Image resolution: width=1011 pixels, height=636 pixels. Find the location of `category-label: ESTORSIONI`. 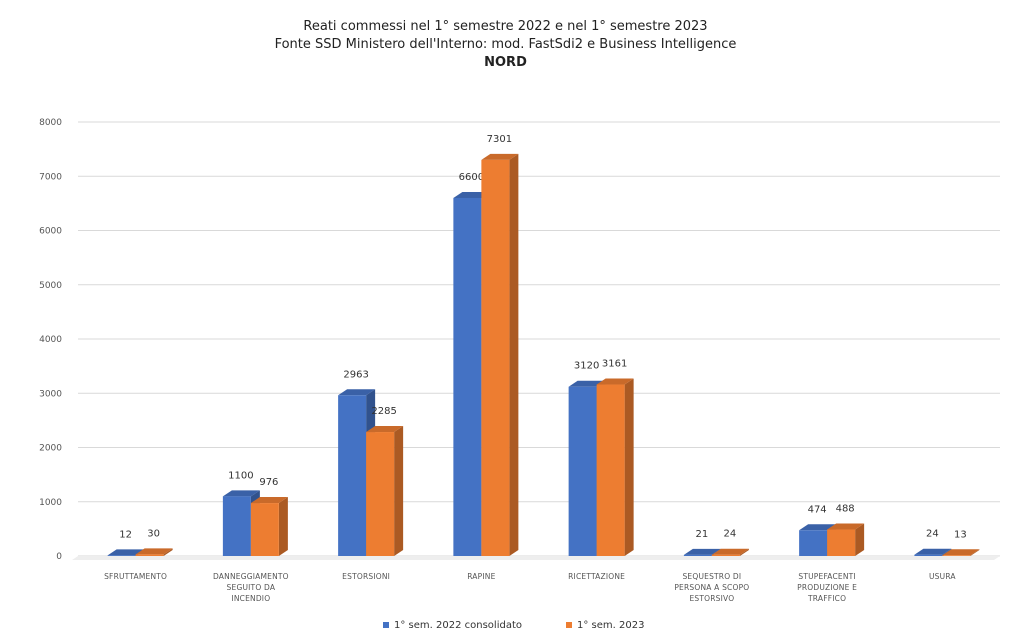

category-label: ESTORSIONI is located at coordinates (366, 576).